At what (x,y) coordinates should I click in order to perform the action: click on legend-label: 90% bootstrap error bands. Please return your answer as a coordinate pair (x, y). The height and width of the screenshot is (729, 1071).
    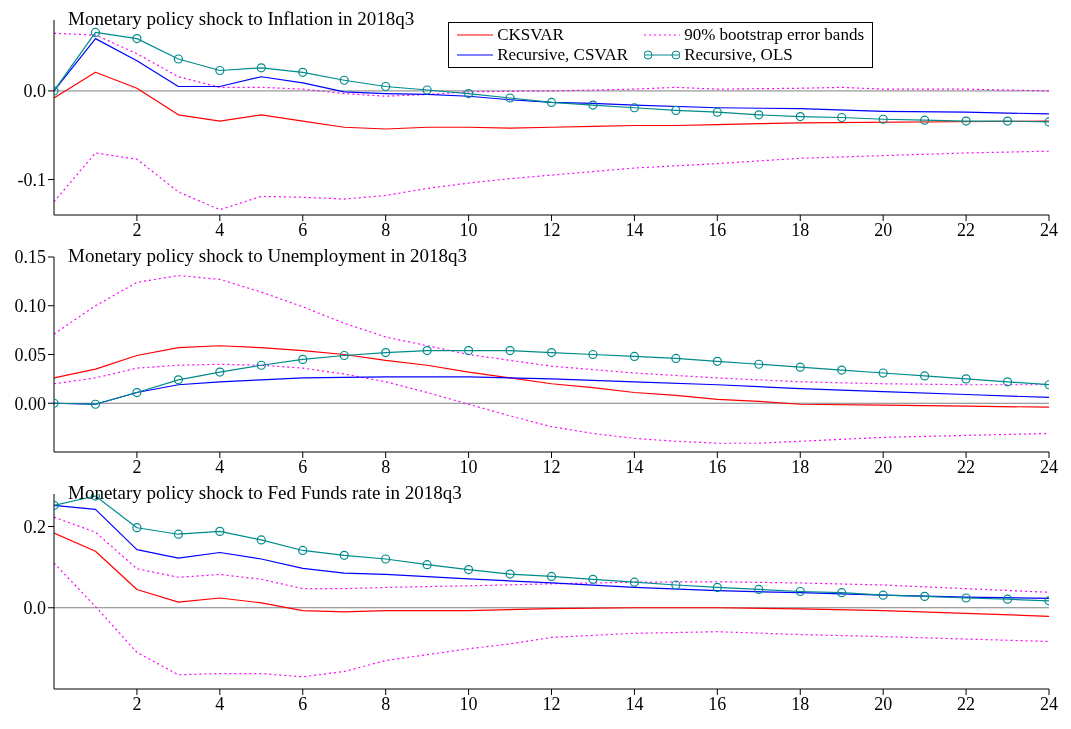
    Looking at the image, I should click on (773, 35).